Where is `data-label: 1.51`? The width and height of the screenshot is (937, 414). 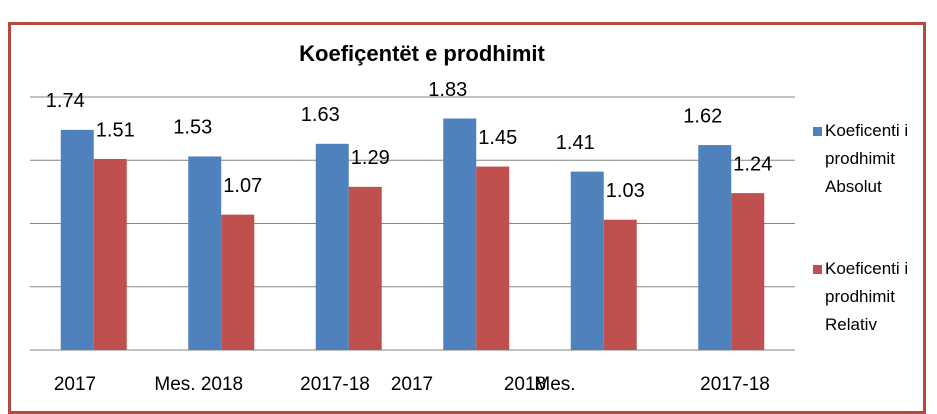 data-label: 1.51 is located at coordinates (115, 130).